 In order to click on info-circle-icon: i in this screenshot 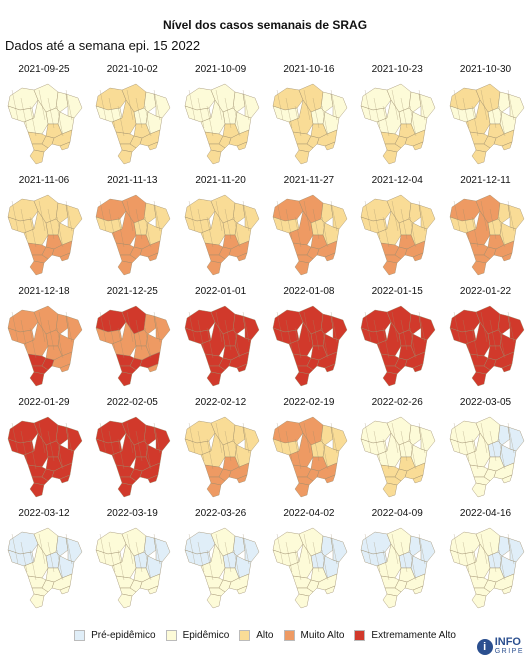, I will do `click(484, 647)`.